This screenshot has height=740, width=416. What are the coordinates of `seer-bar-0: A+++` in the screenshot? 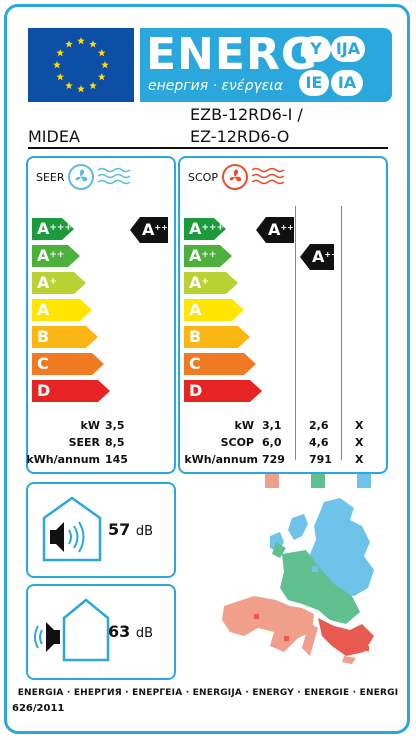 It's located at (53, 229).